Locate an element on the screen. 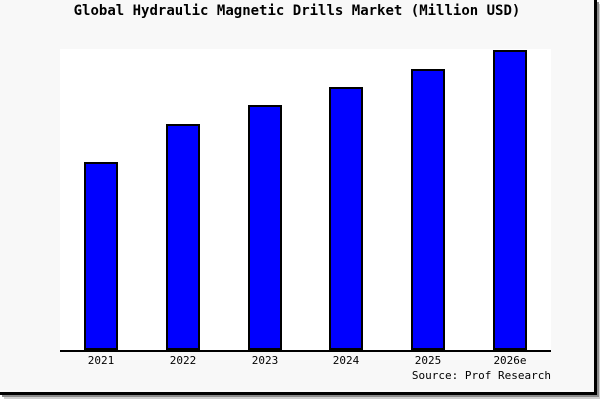 This screenshot has height=400, width=600. x-axis-label-2021: 2021 is located at coordinates (101, 360).